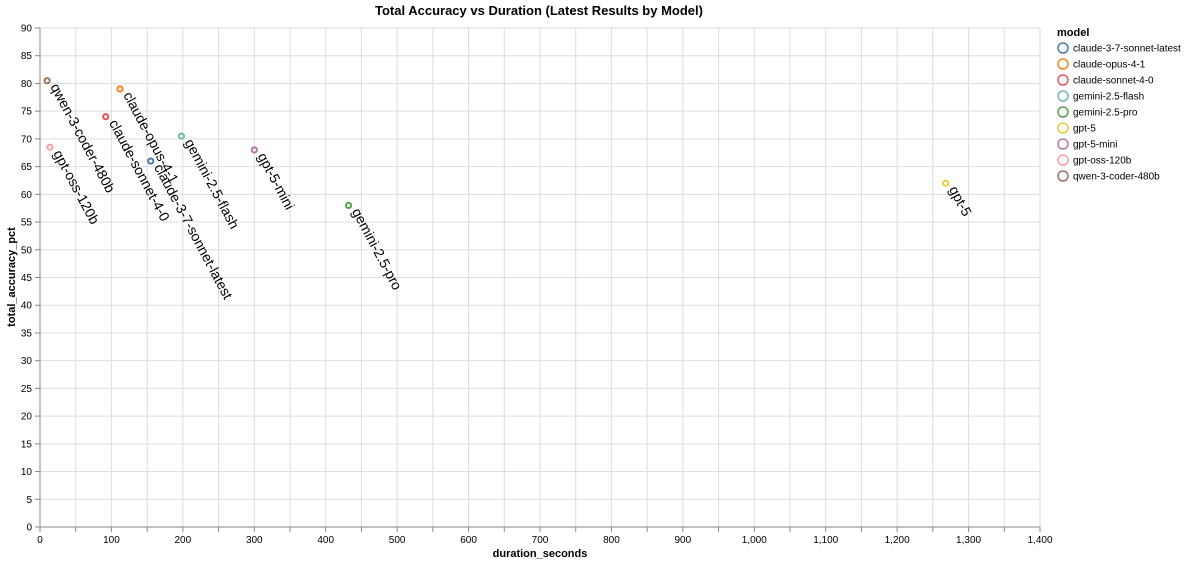  I want to click on y-tick-label: 15, so click(27, 444).